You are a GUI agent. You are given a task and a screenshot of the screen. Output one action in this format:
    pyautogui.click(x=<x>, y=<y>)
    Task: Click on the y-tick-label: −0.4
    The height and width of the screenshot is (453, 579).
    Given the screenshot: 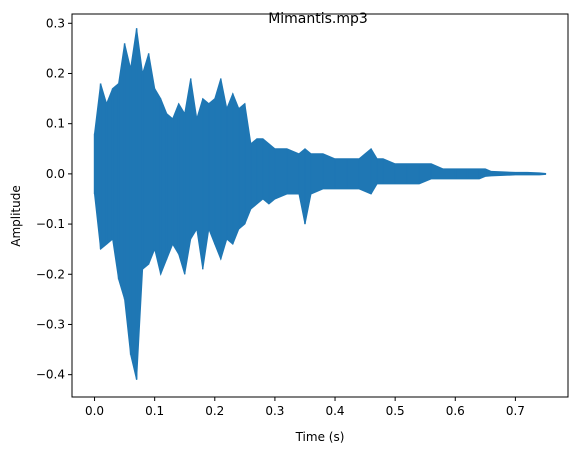 What is the action you would take?
    pyautogui.click(x=50, y=375)
    